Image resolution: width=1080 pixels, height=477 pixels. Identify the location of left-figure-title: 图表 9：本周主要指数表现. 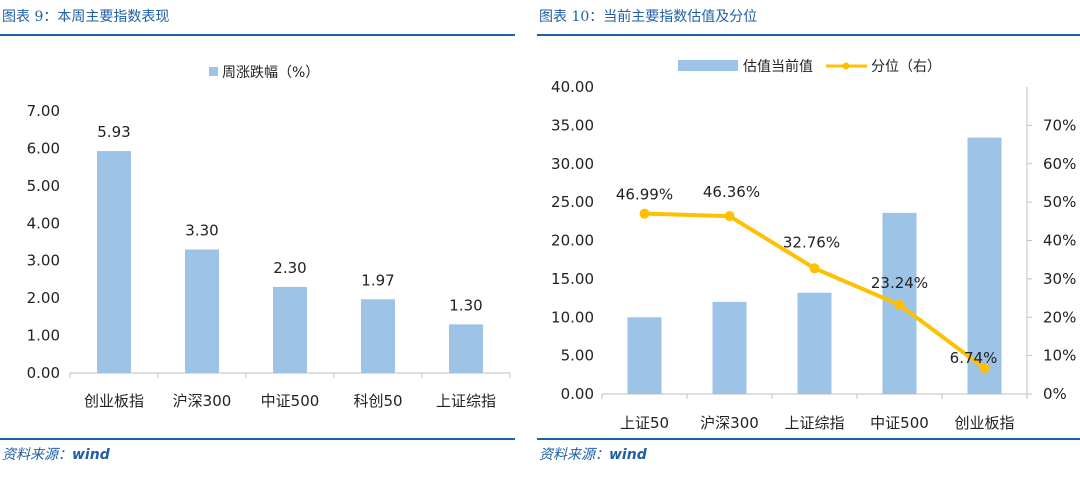
(86, 17).